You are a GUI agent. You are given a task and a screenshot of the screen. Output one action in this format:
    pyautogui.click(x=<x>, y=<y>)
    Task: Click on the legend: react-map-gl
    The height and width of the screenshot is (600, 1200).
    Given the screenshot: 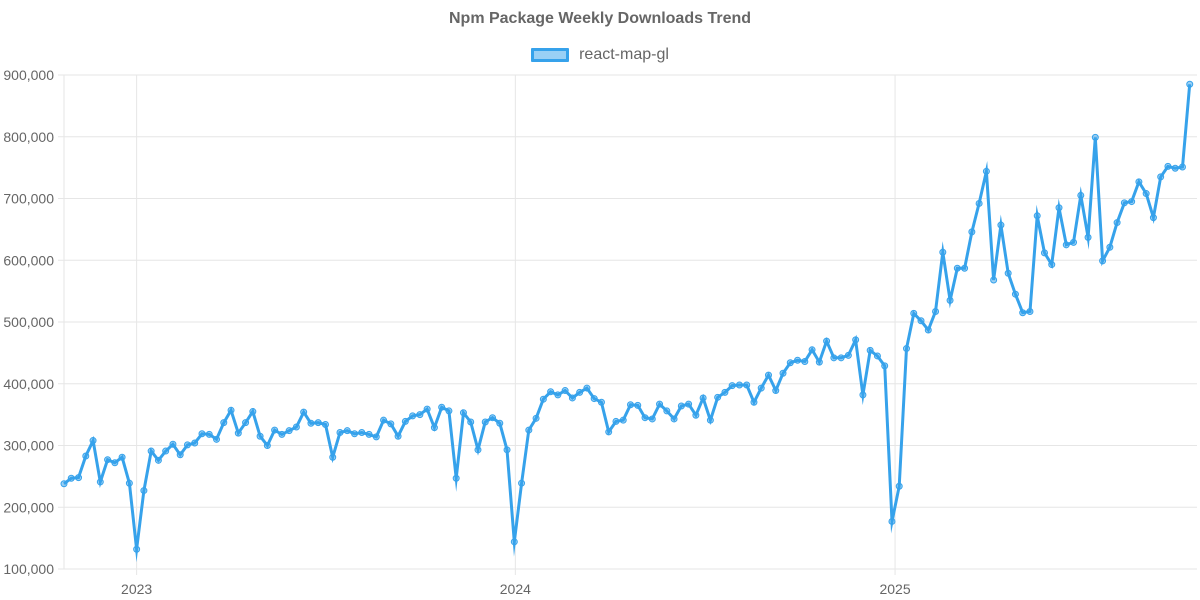 What is the action you would take?
    pyautogui.click(x=600, y=55)
    